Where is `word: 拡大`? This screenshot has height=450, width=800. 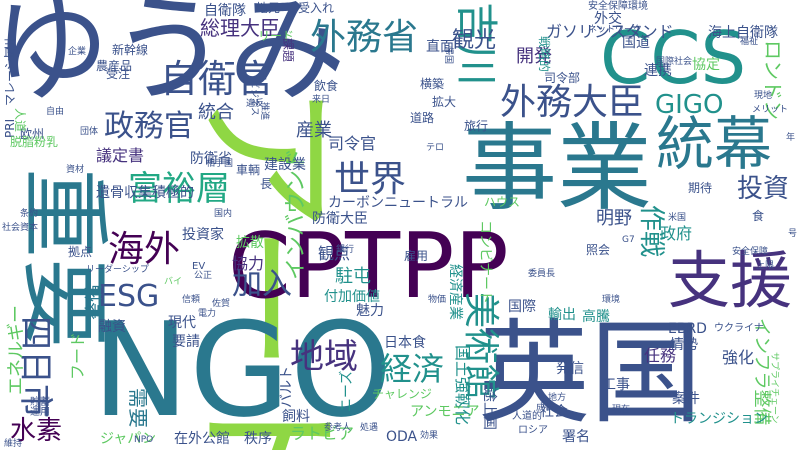 word: 拡大 is located at coordinates (444, 102).